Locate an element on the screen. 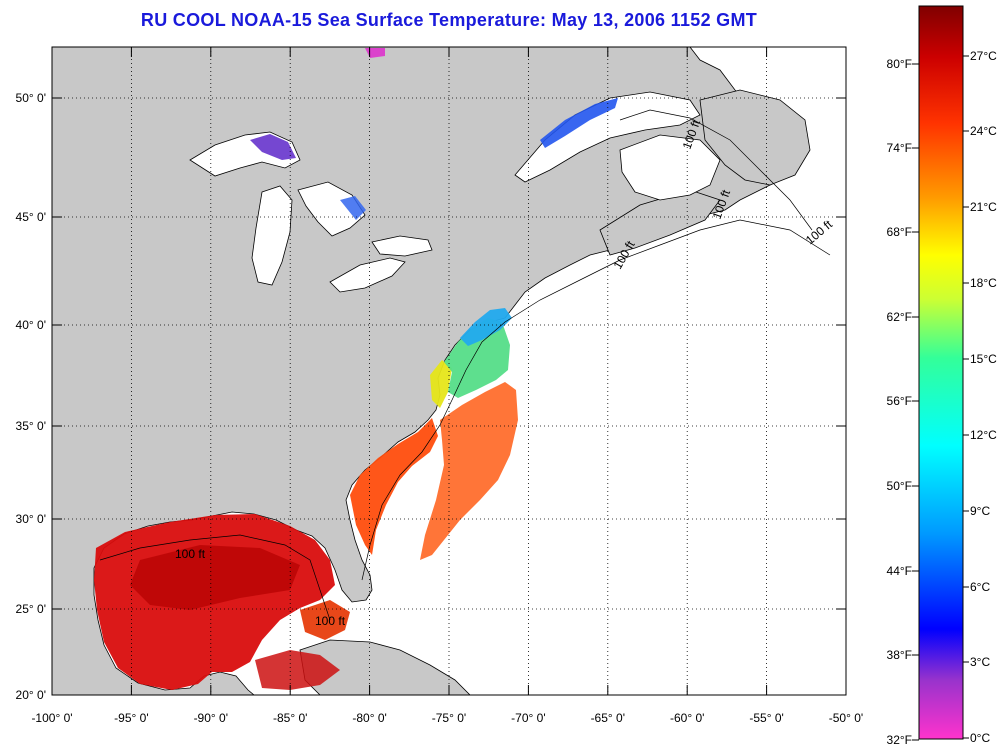 The width and height of the screenshot is (1008, 754). isobath-label-6: 100 ft is located at coordinates (330, 621).